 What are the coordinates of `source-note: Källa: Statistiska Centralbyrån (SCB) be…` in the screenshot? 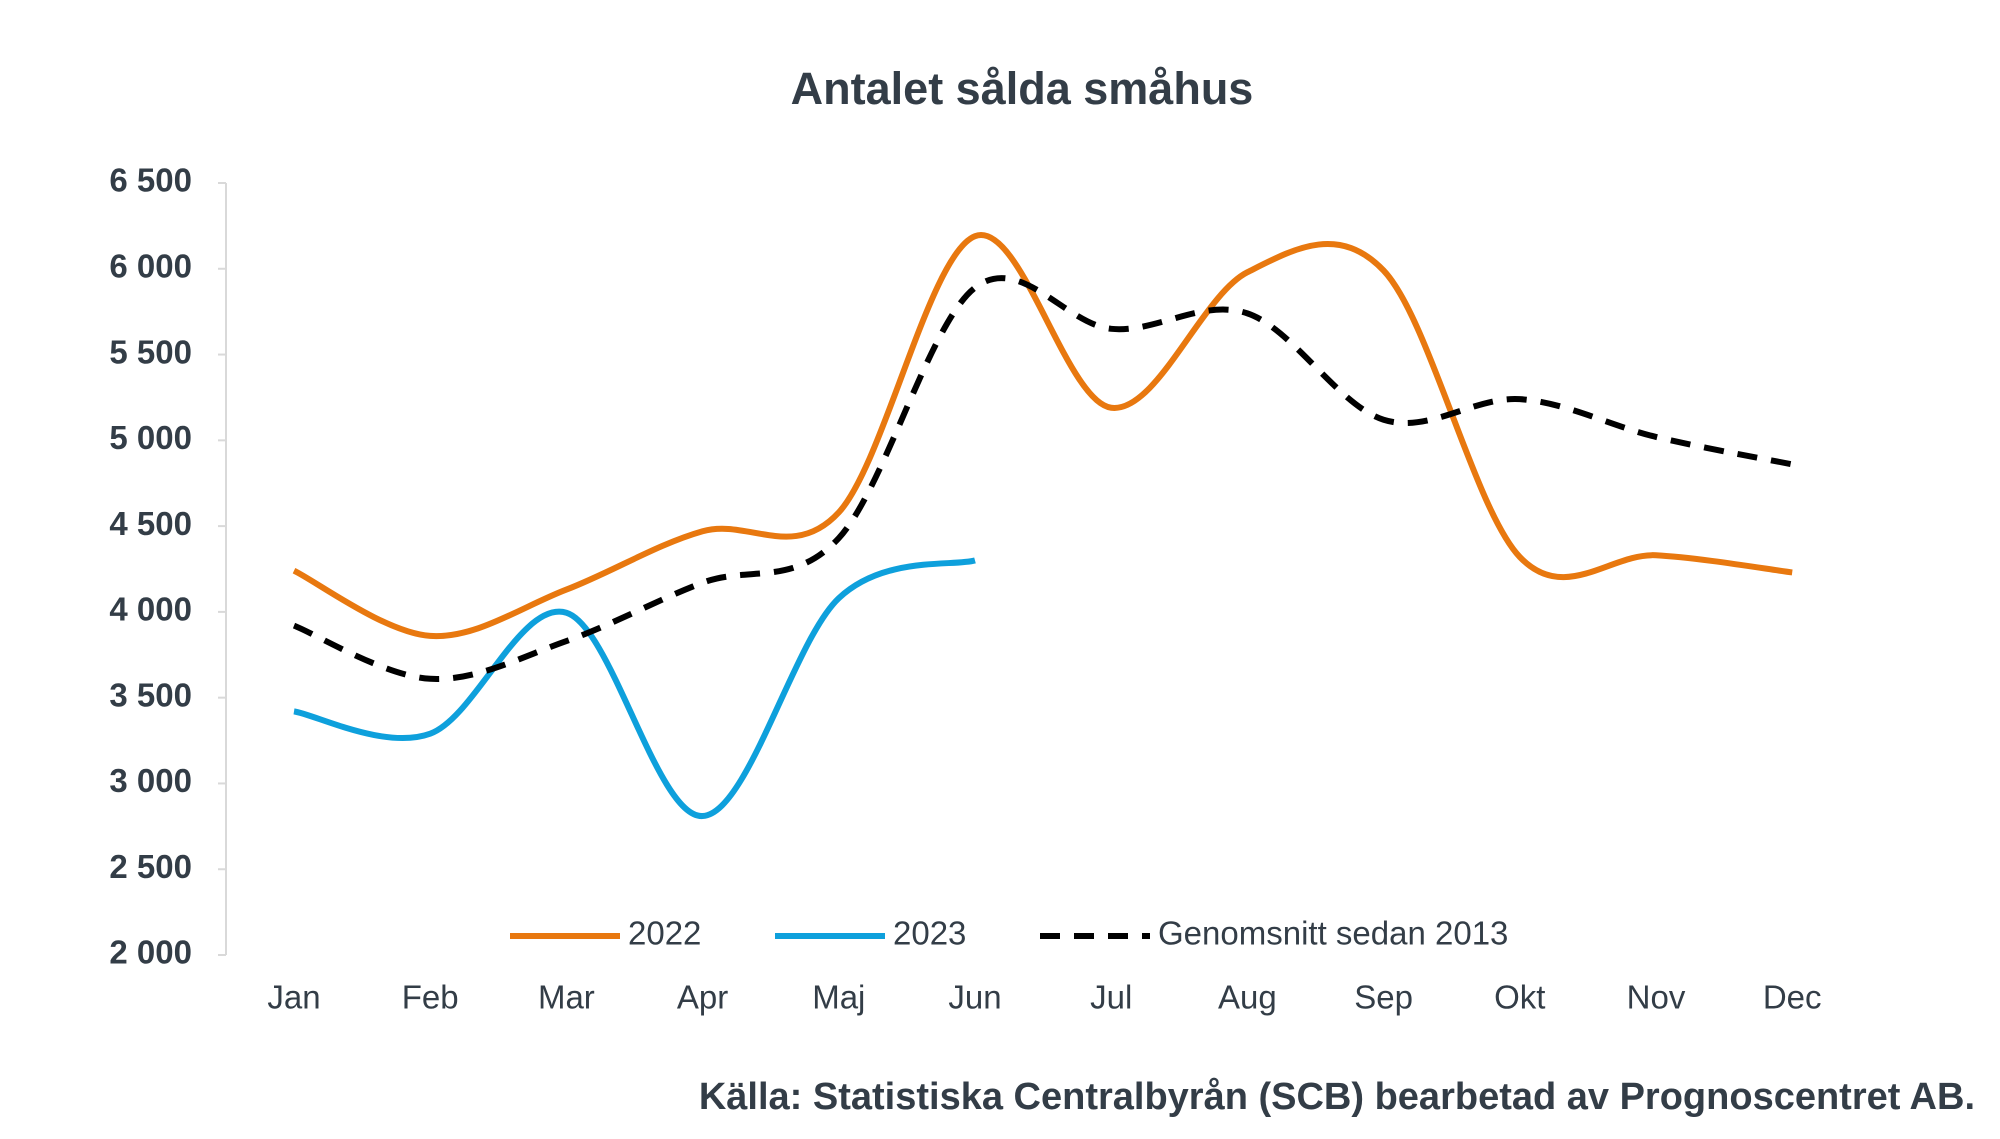 It's located at (1337, 1097).